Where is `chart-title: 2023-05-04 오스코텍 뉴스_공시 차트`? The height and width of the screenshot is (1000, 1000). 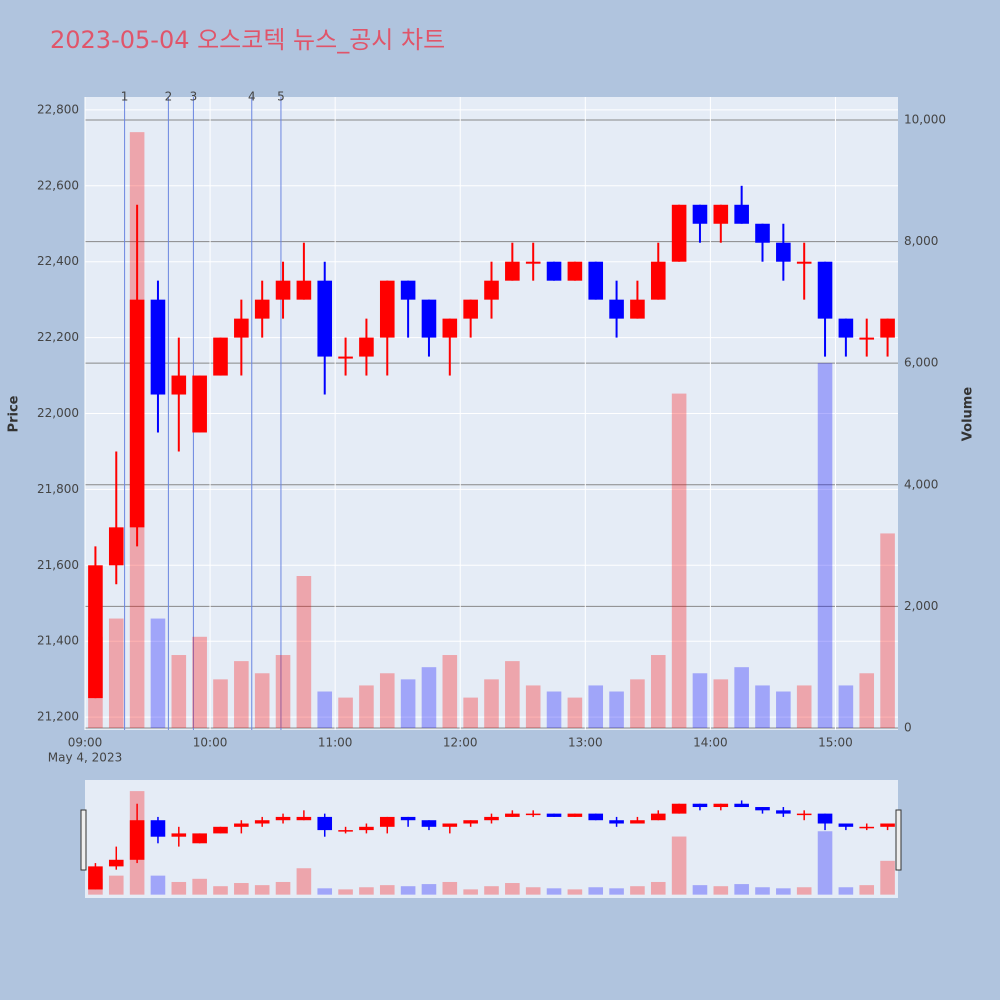
chart-title: 2023-05-04 오스코텍 뉴스_공시 차트 is located at coordinates (247, 40).